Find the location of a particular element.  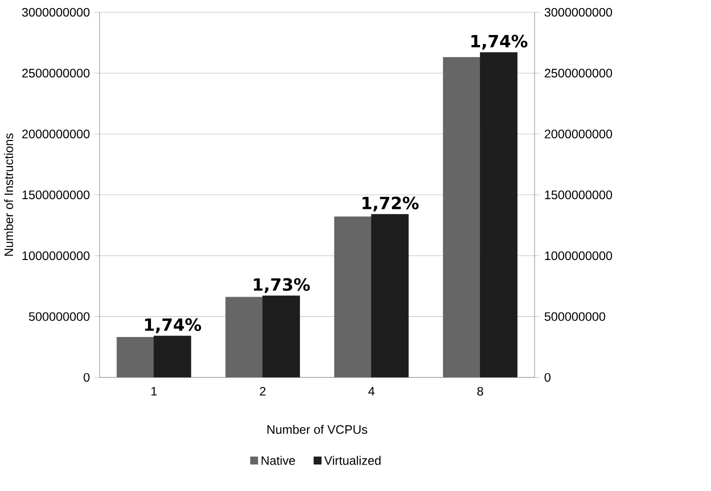

annotation: 1,72% is located at coordinates (390, 204).